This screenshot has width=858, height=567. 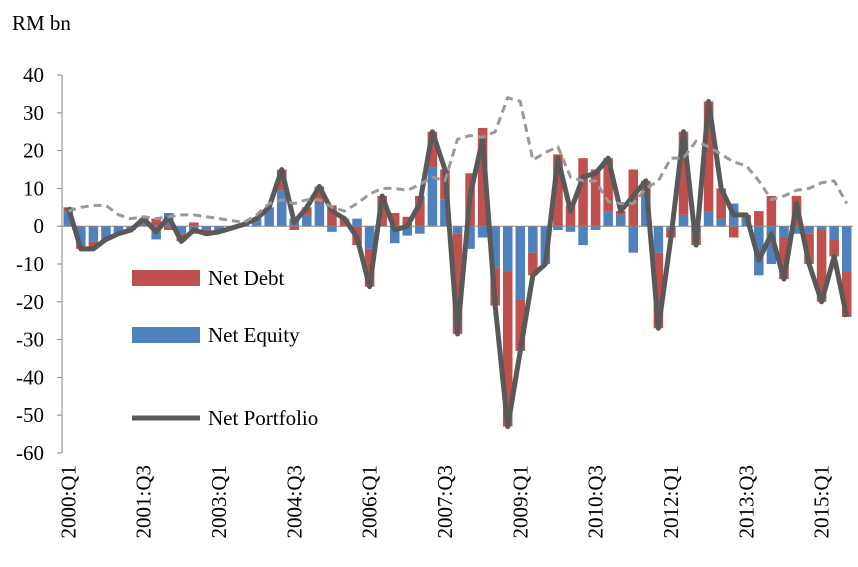 I want to click on legend-label: Net Debt, so click(x=246, y=278).